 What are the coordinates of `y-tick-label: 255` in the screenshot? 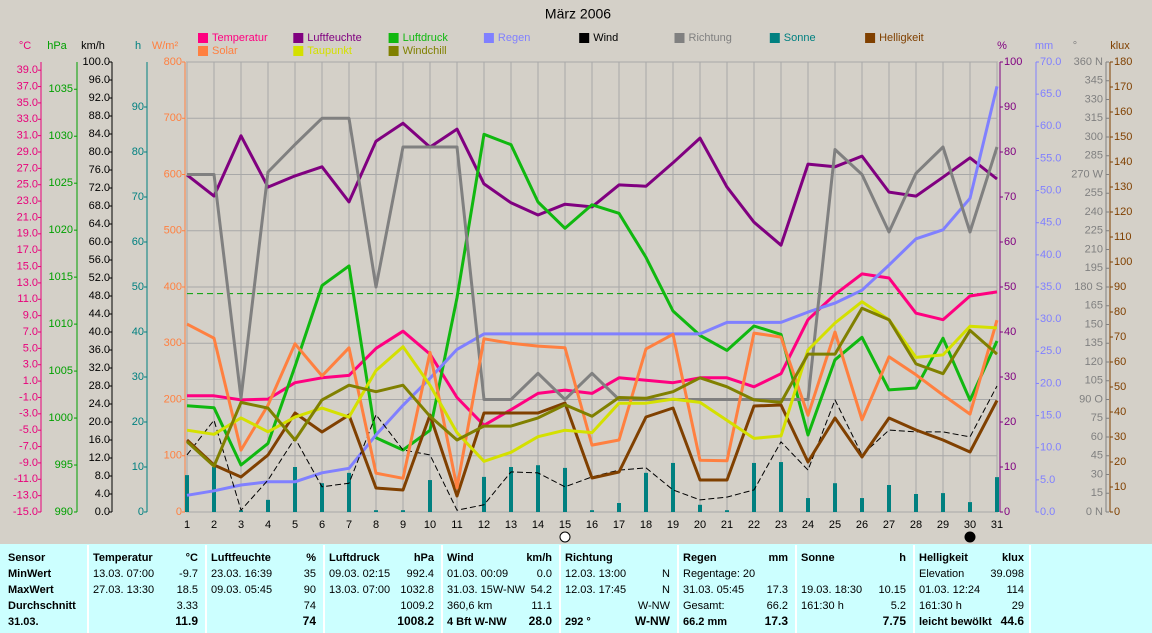 It's located at (1094, 193).